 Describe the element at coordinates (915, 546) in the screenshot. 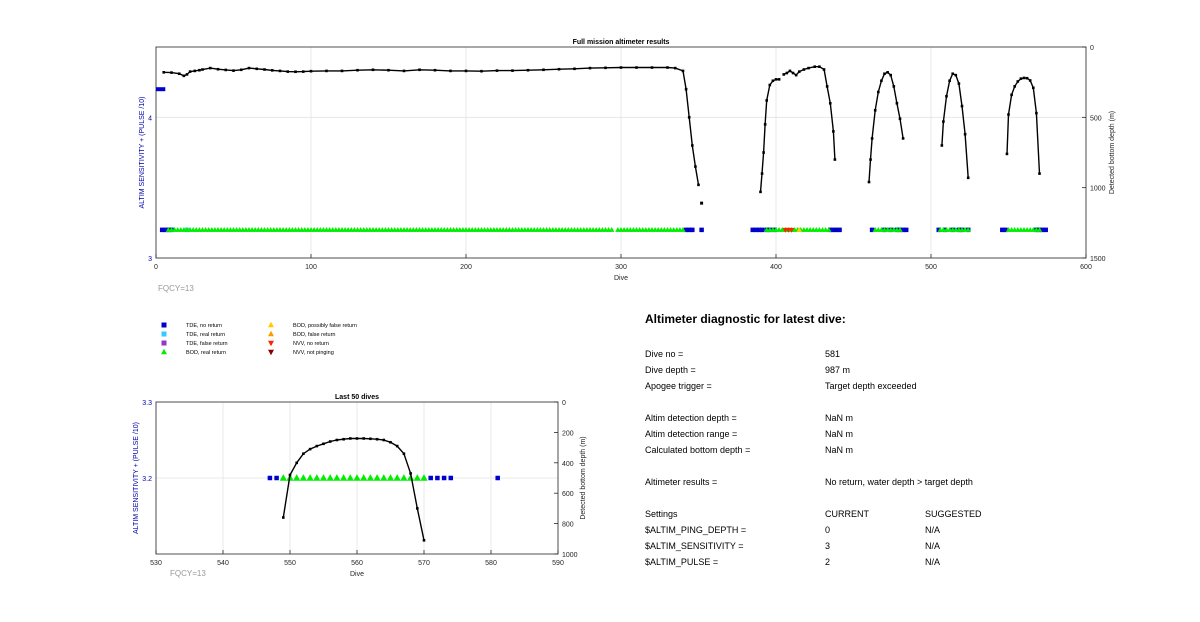

I see `setting-row-sensitivity: $ALTIM_SENSITIVITY = 3 N/A` at that location.